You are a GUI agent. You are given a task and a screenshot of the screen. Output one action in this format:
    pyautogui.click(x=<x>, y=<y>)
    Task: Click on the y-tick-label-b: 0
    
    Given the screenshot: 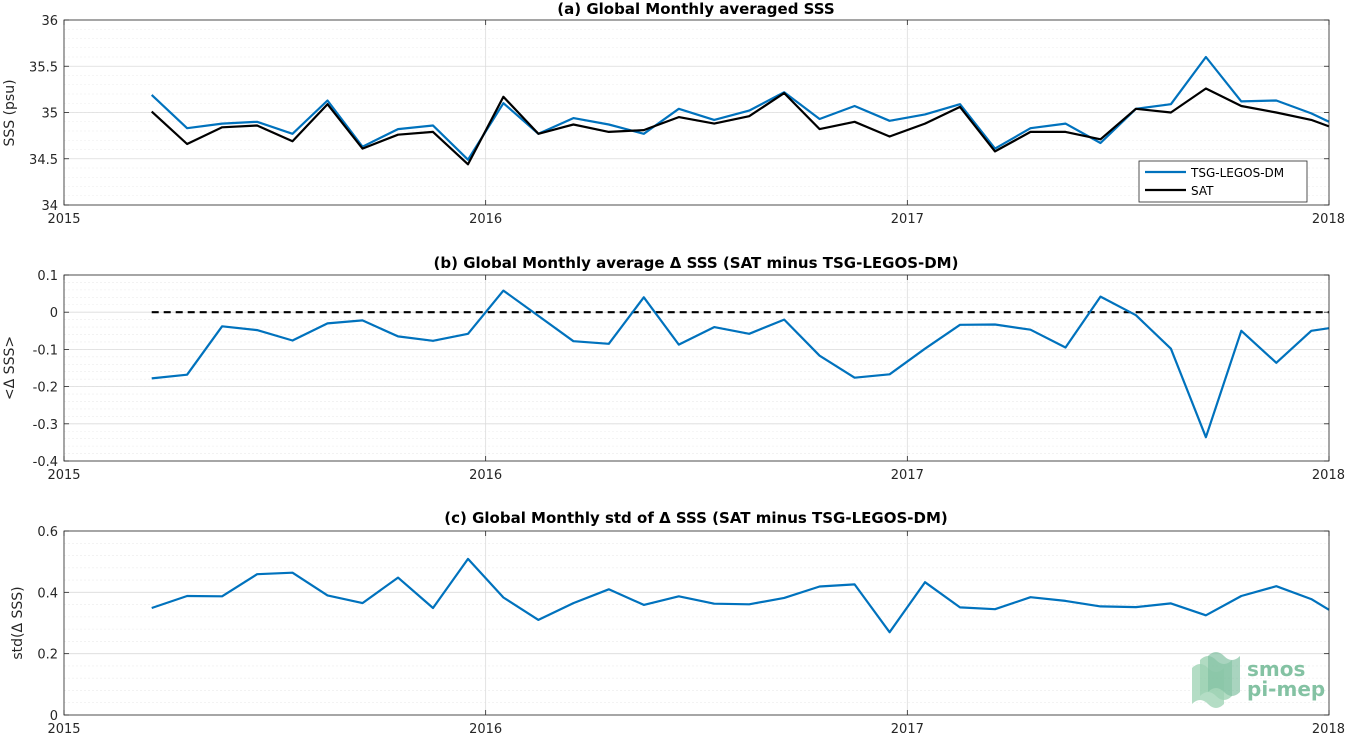 What is the action you would take?
    pyautogui.click(x=54, y=313)
    